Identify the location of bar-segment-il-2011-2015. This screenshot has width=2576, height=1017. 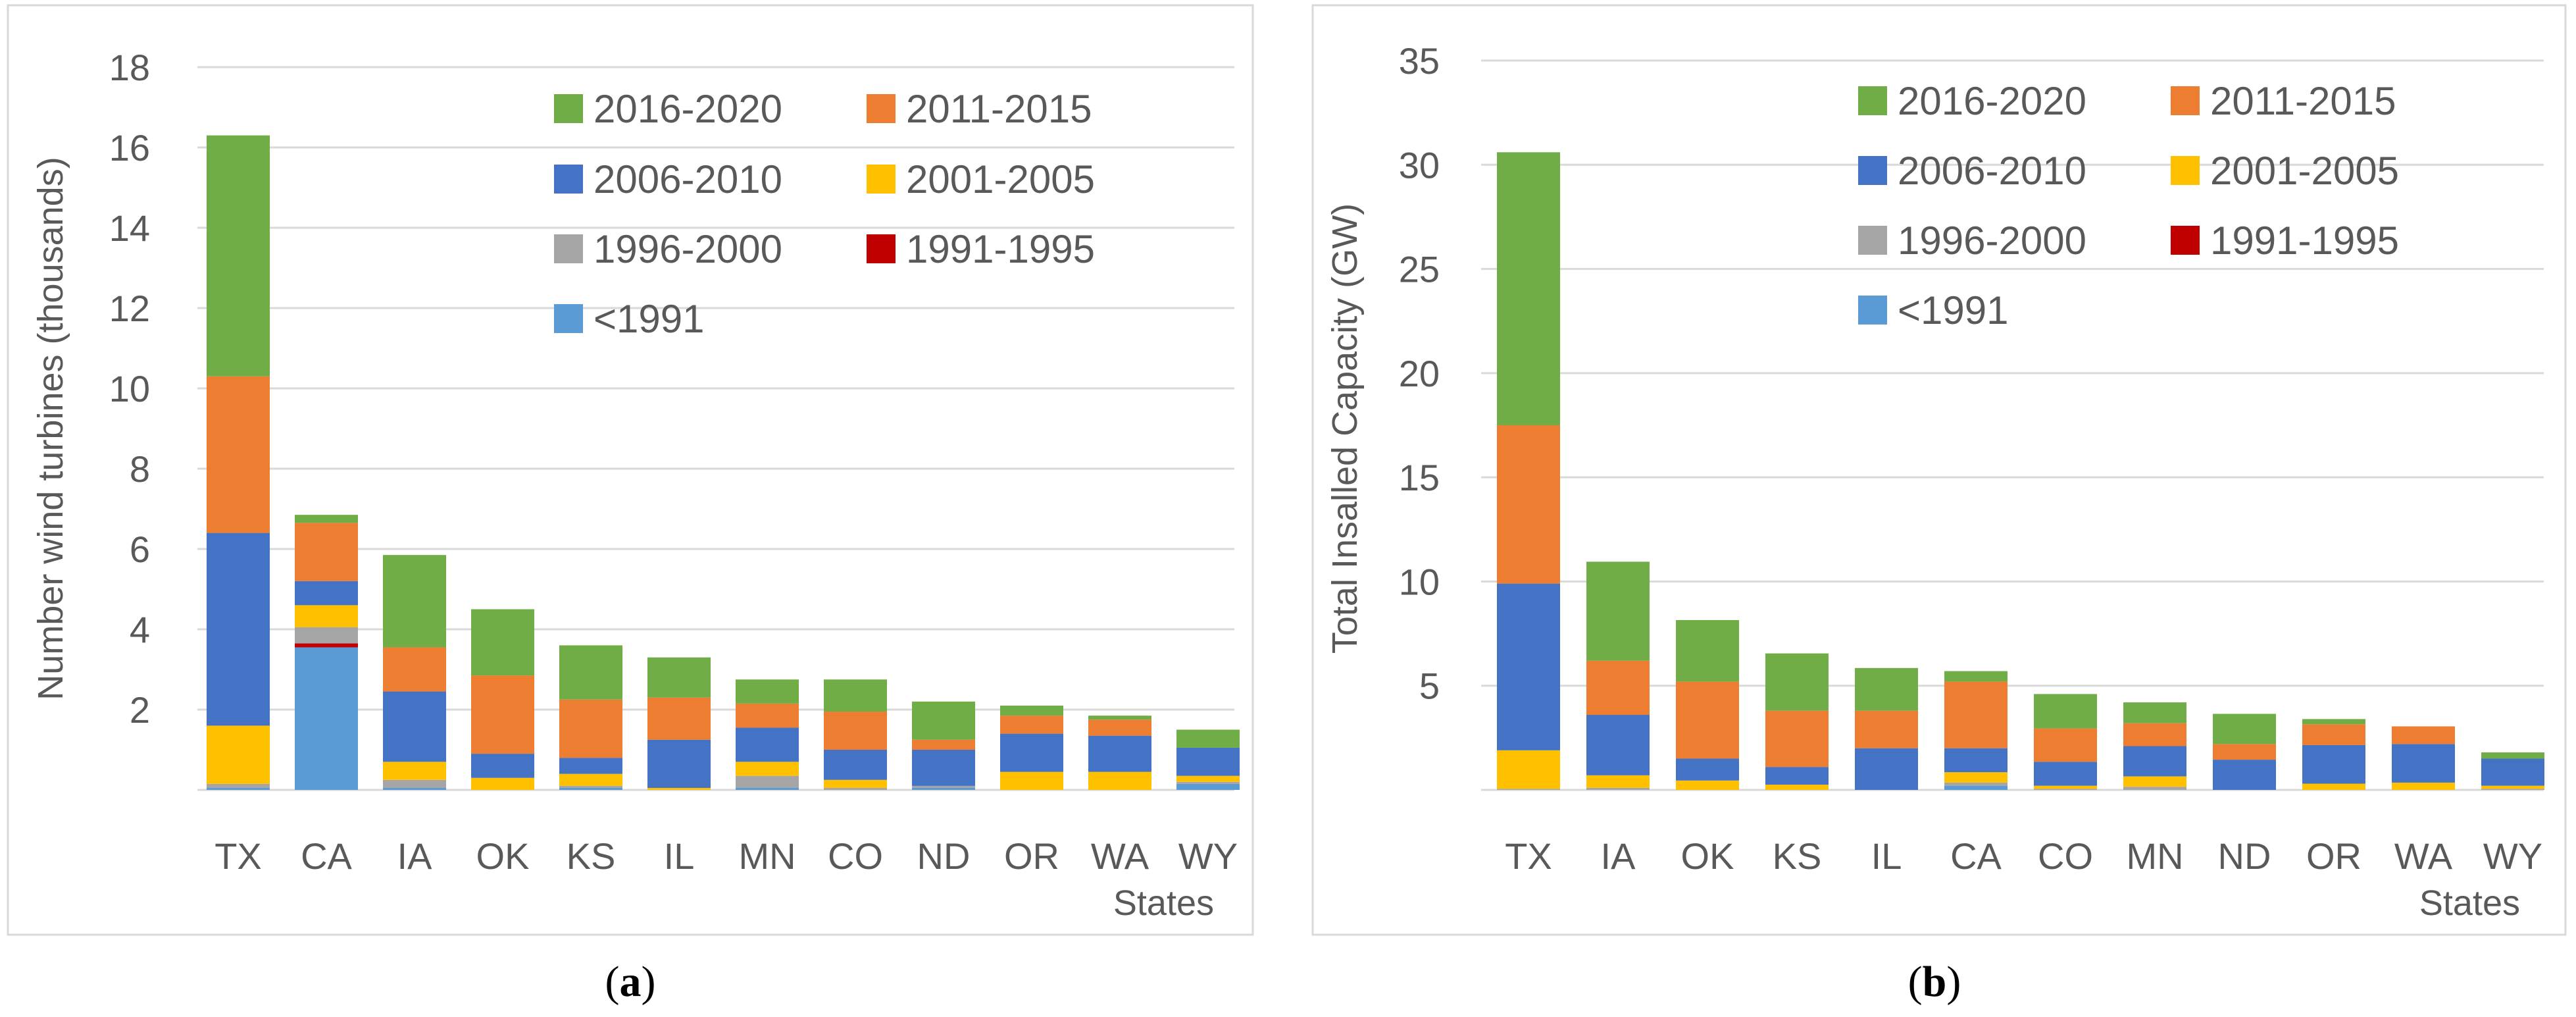
(1886, 729).